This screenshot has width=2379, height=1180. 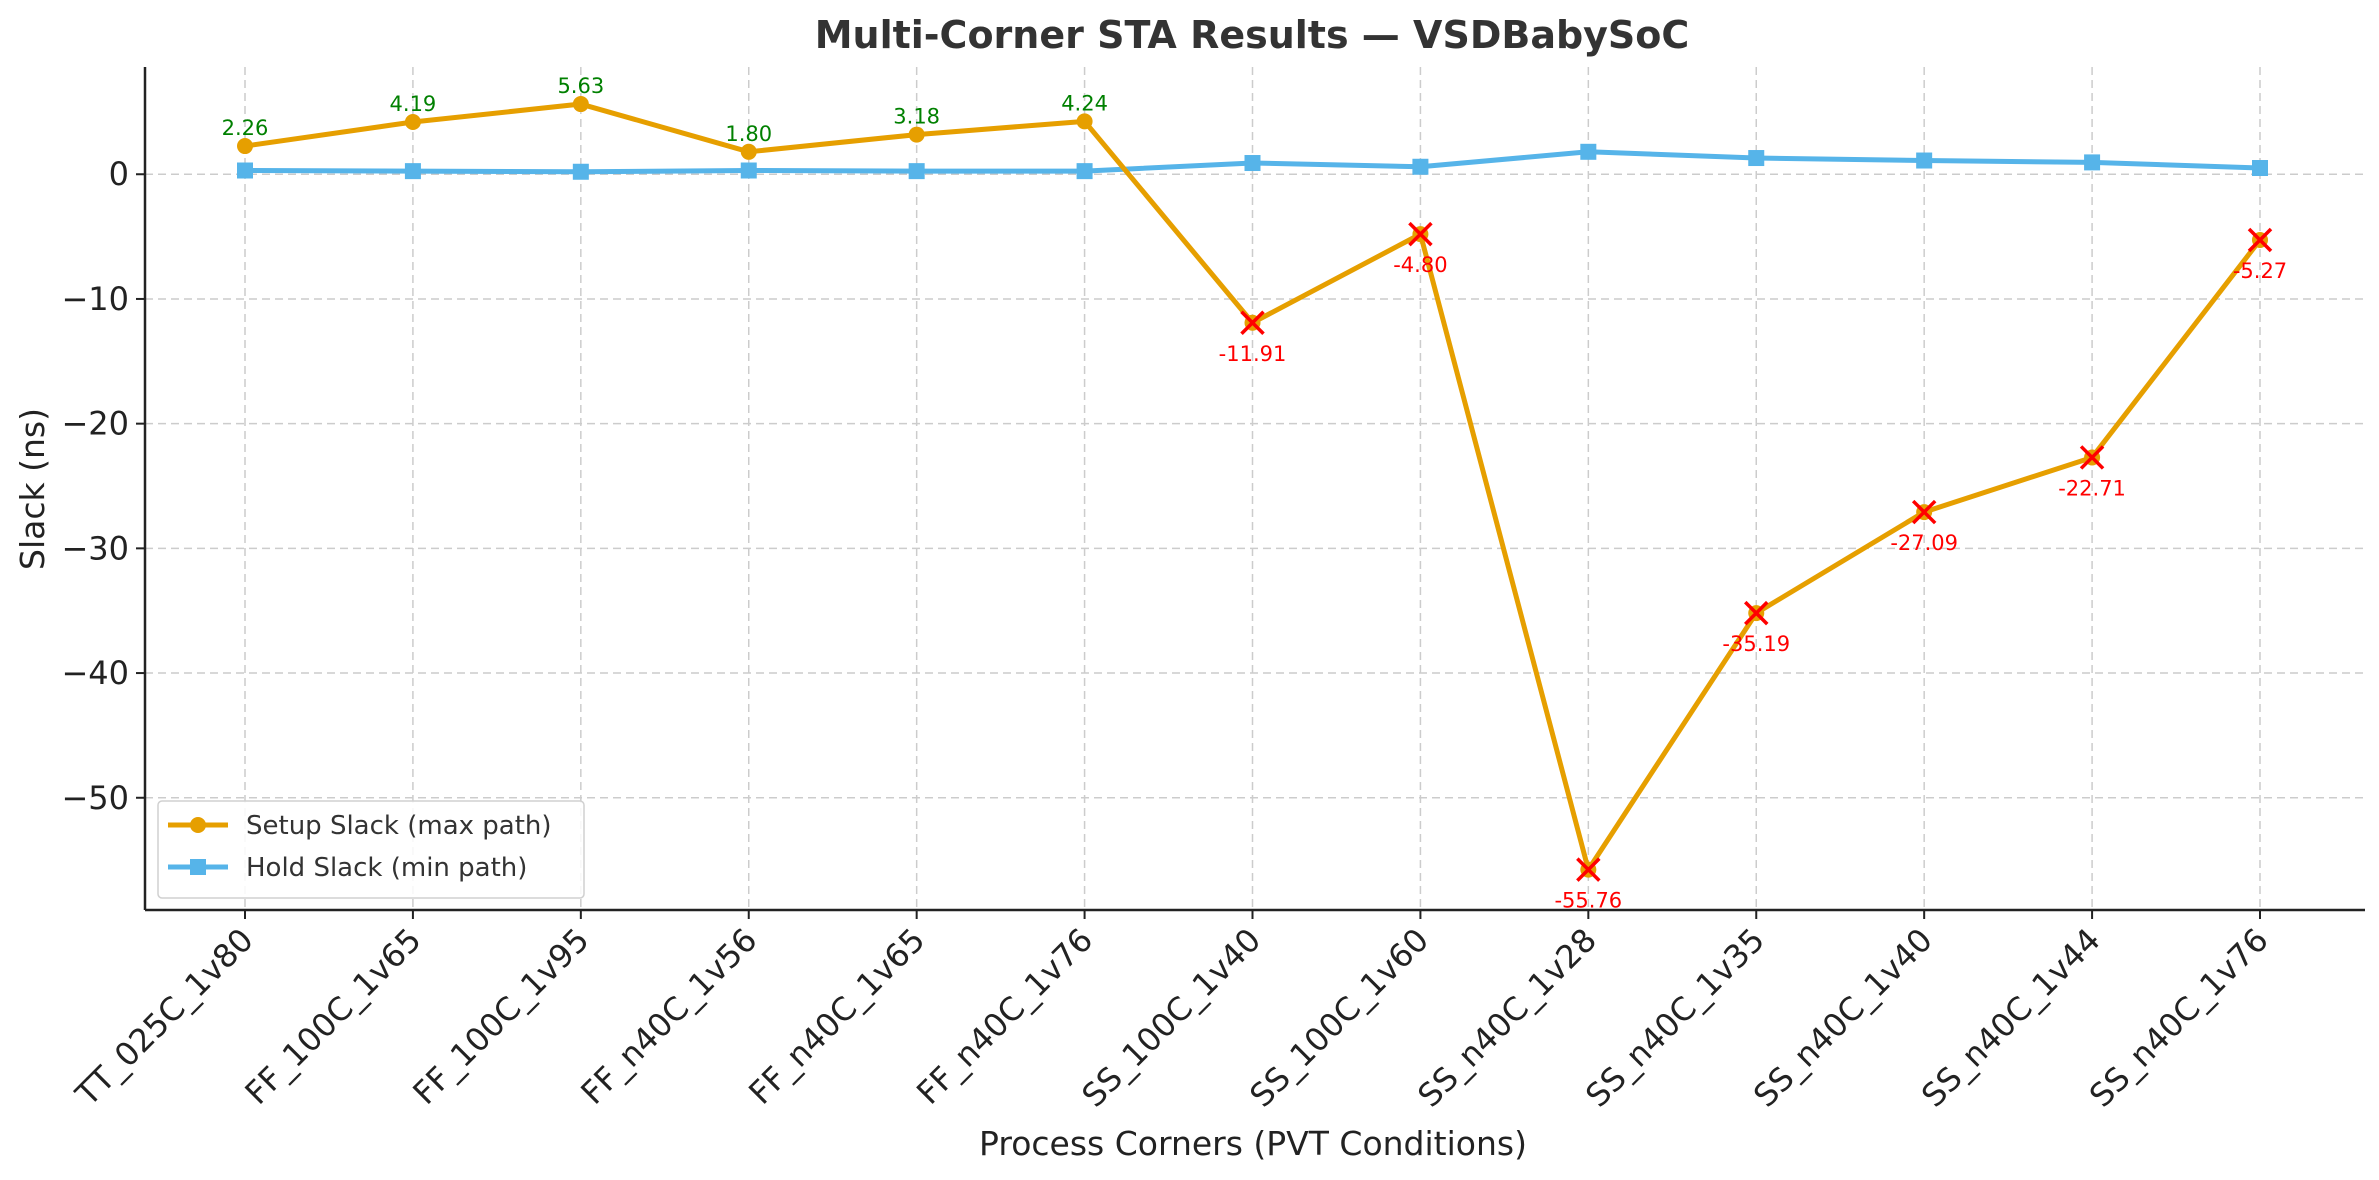 I want to click on legend-label: Hold Slack (min path), so click(x=386, y=868).